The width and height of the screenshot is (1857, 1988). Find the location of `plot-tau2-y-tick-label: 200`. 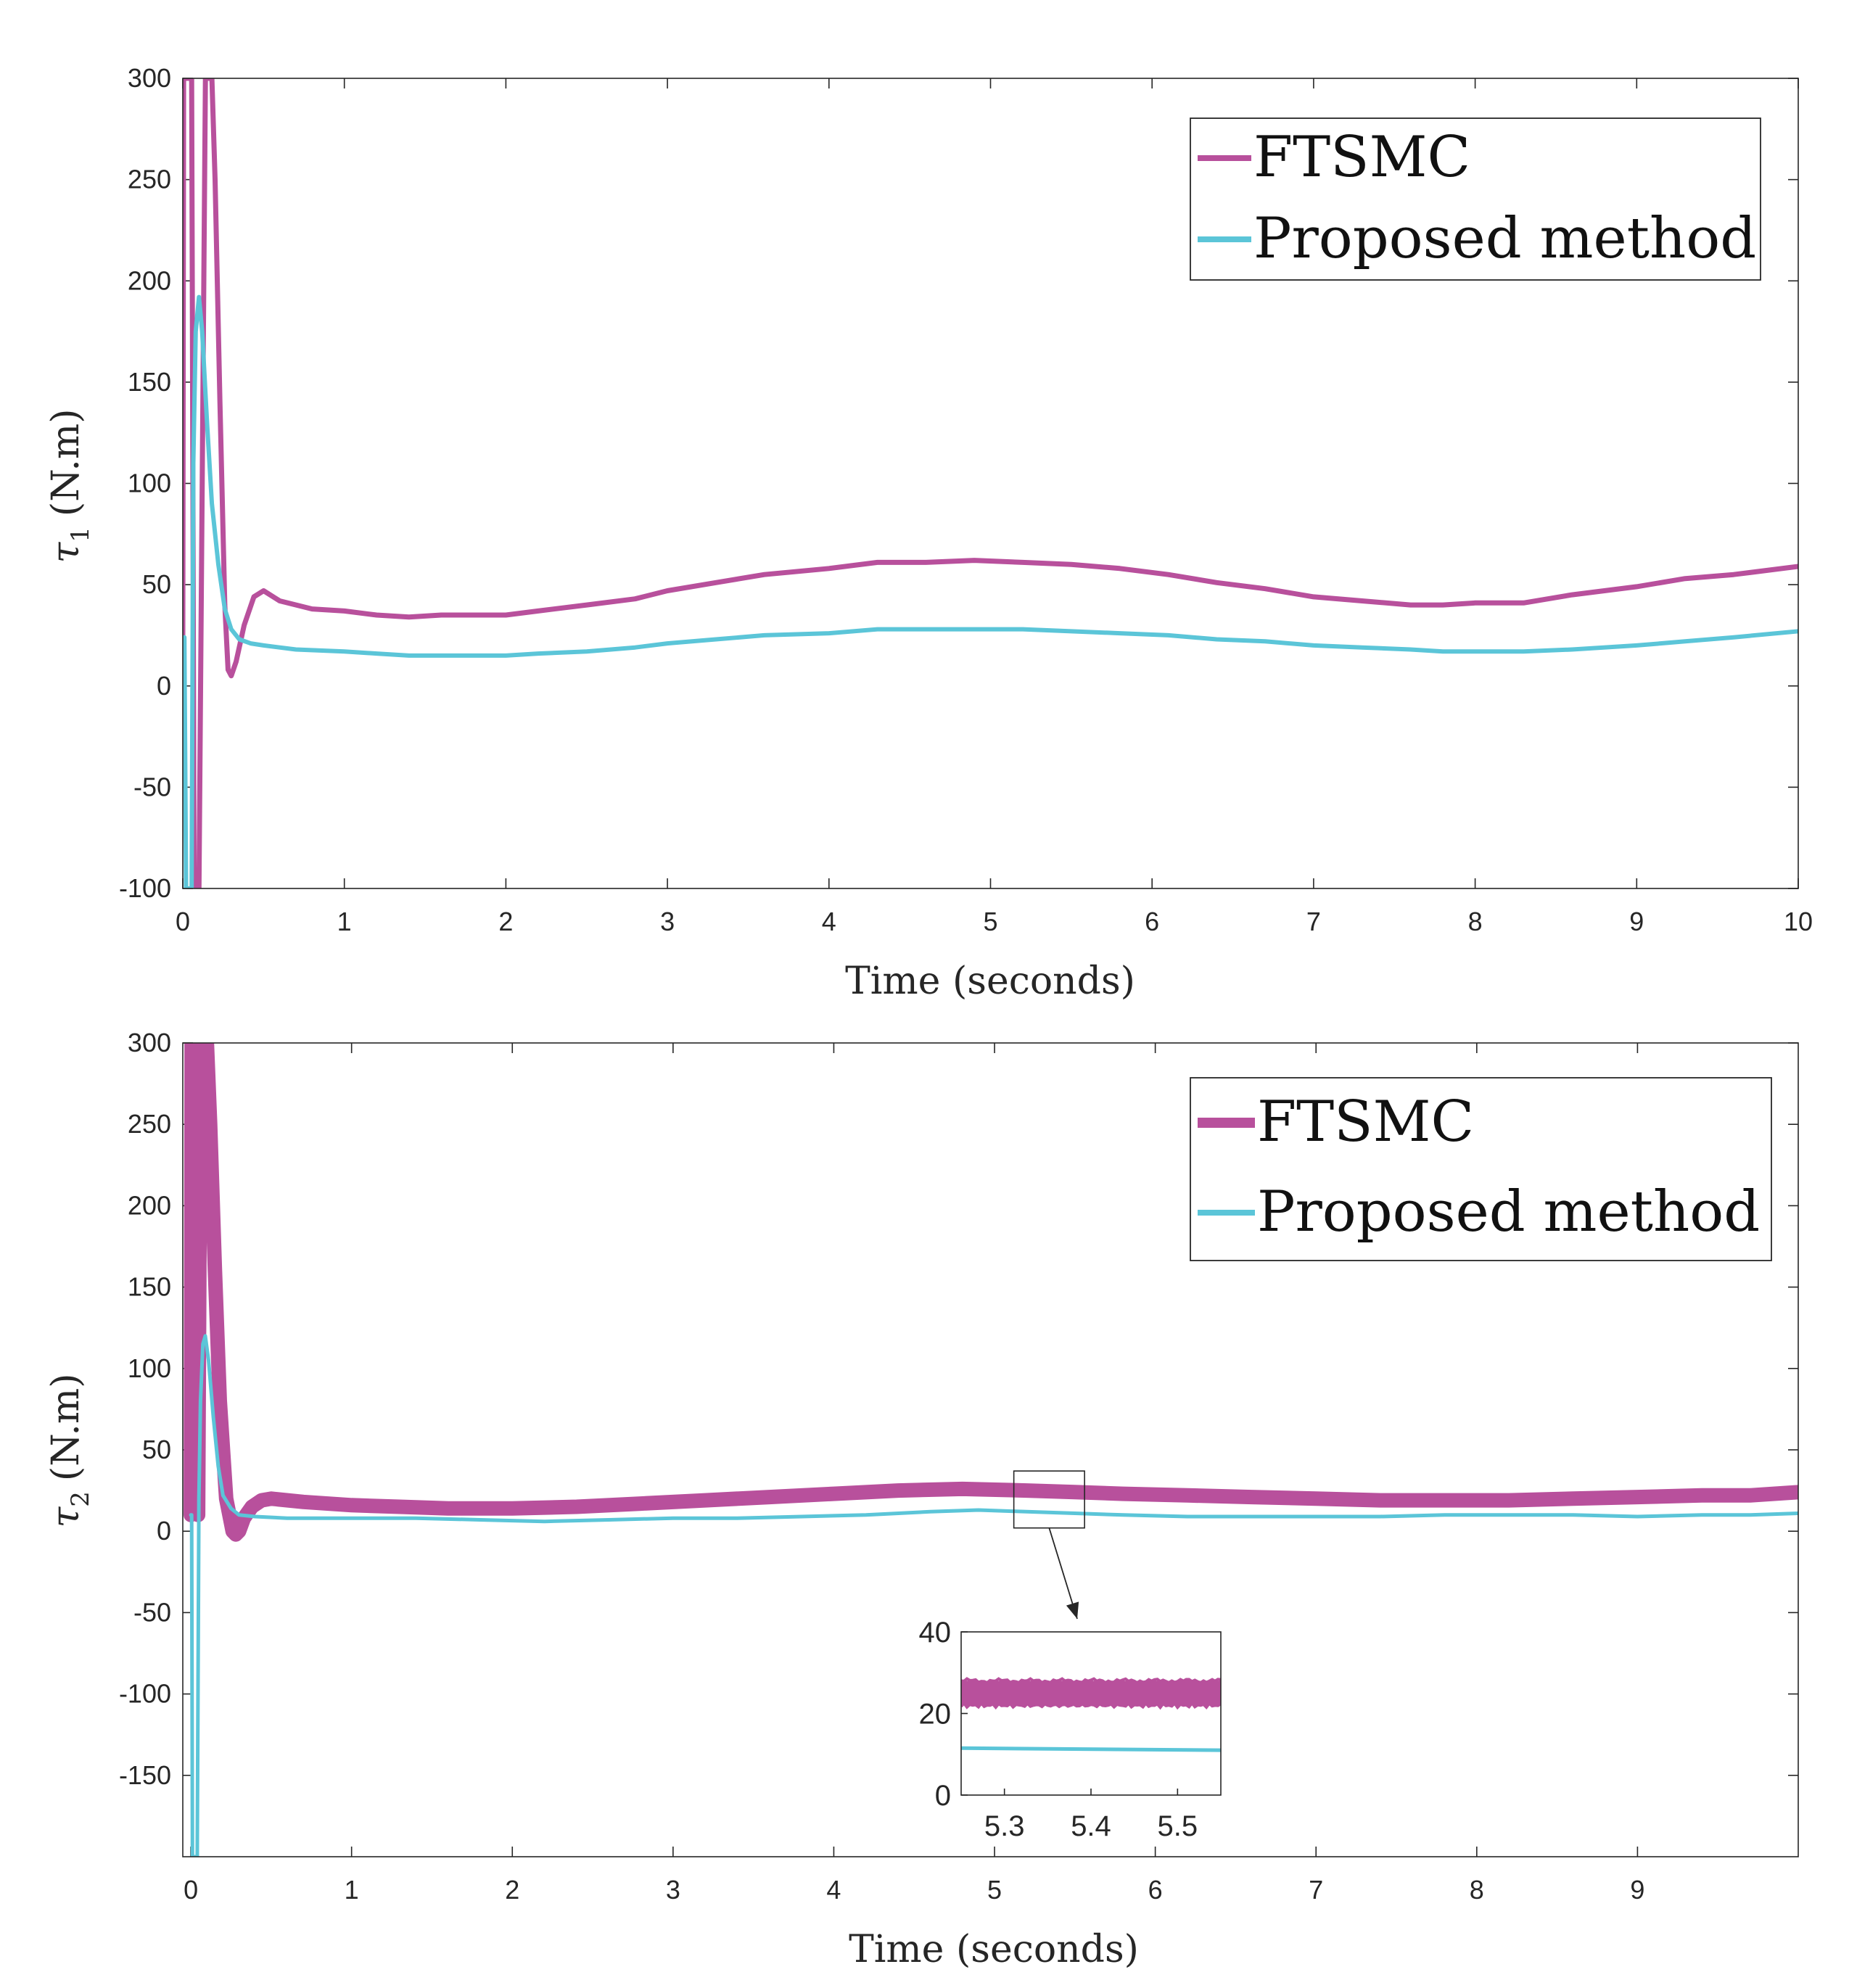

plot-tau2-y-tick-label: 200 is located at coordinates (149, 1205).